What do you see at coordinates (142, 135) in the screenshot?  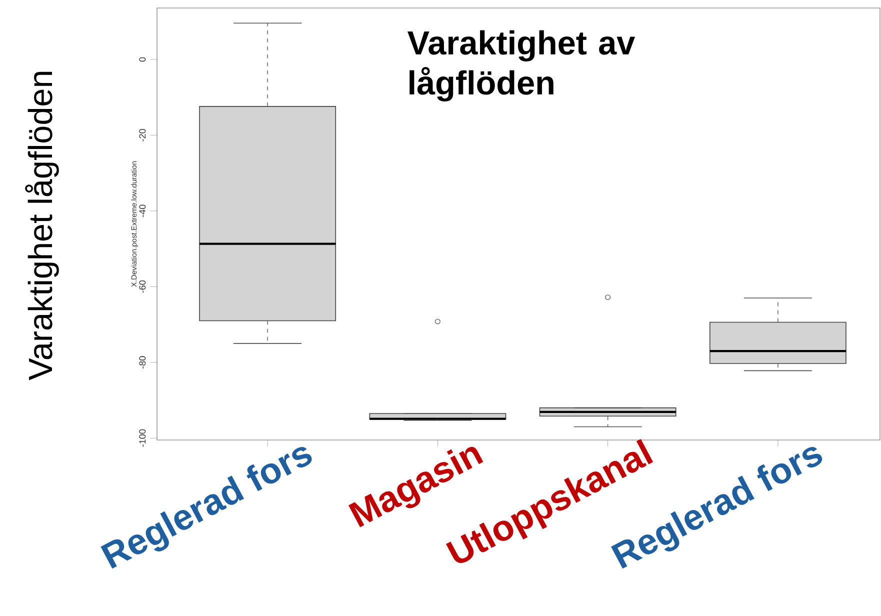 I see `y-tick-label: -20` at bounding box center [142, 135].